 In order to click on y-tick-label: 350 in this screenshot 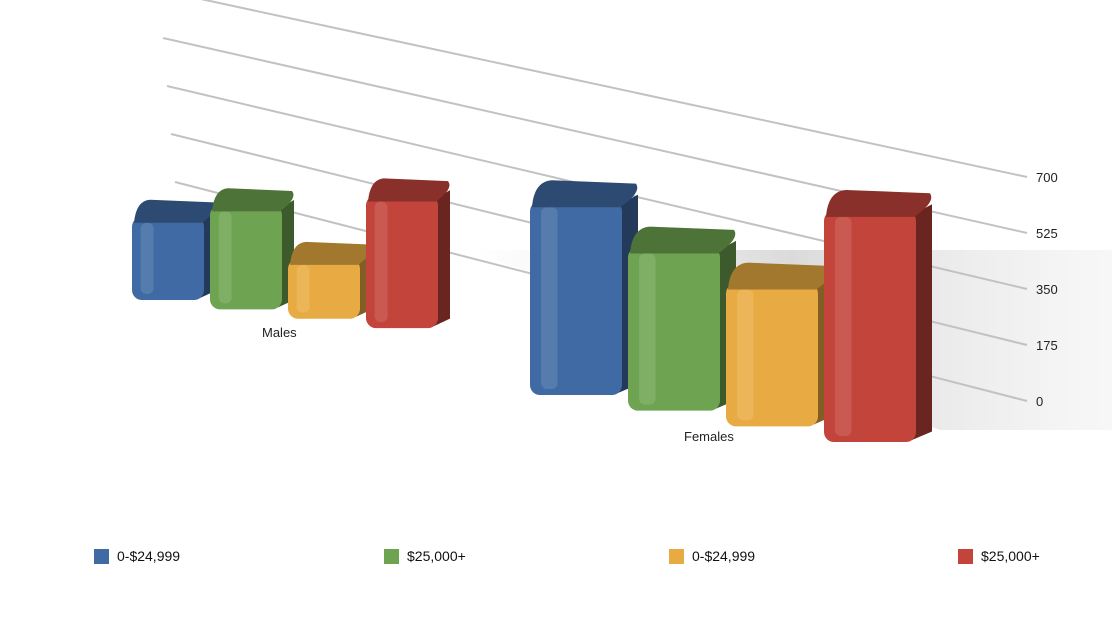, I will do `click(1047, 289)`.